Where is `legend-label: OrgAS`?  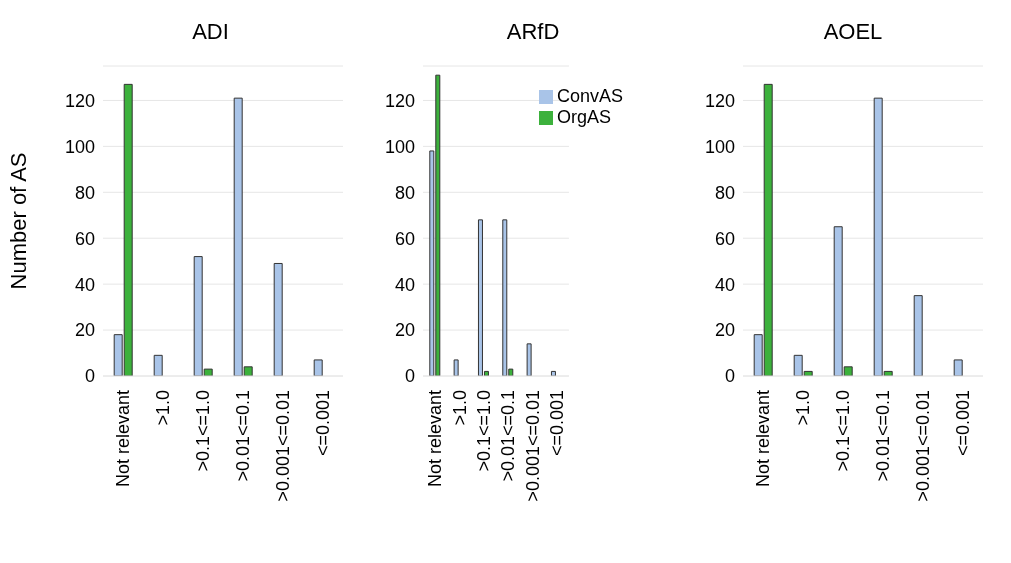 legend-label: OrgAS is located at coordinates (583, 117).